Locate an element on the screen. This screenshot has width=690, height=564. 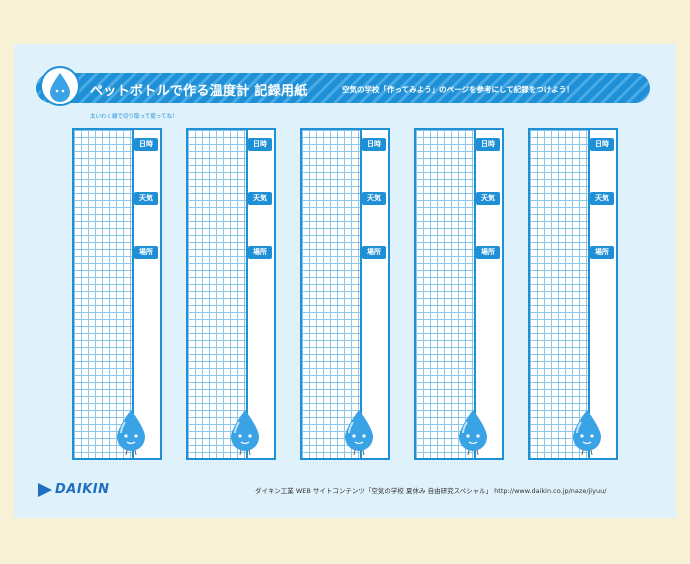
brand-mark-icon is located at coordinates (45, 489).